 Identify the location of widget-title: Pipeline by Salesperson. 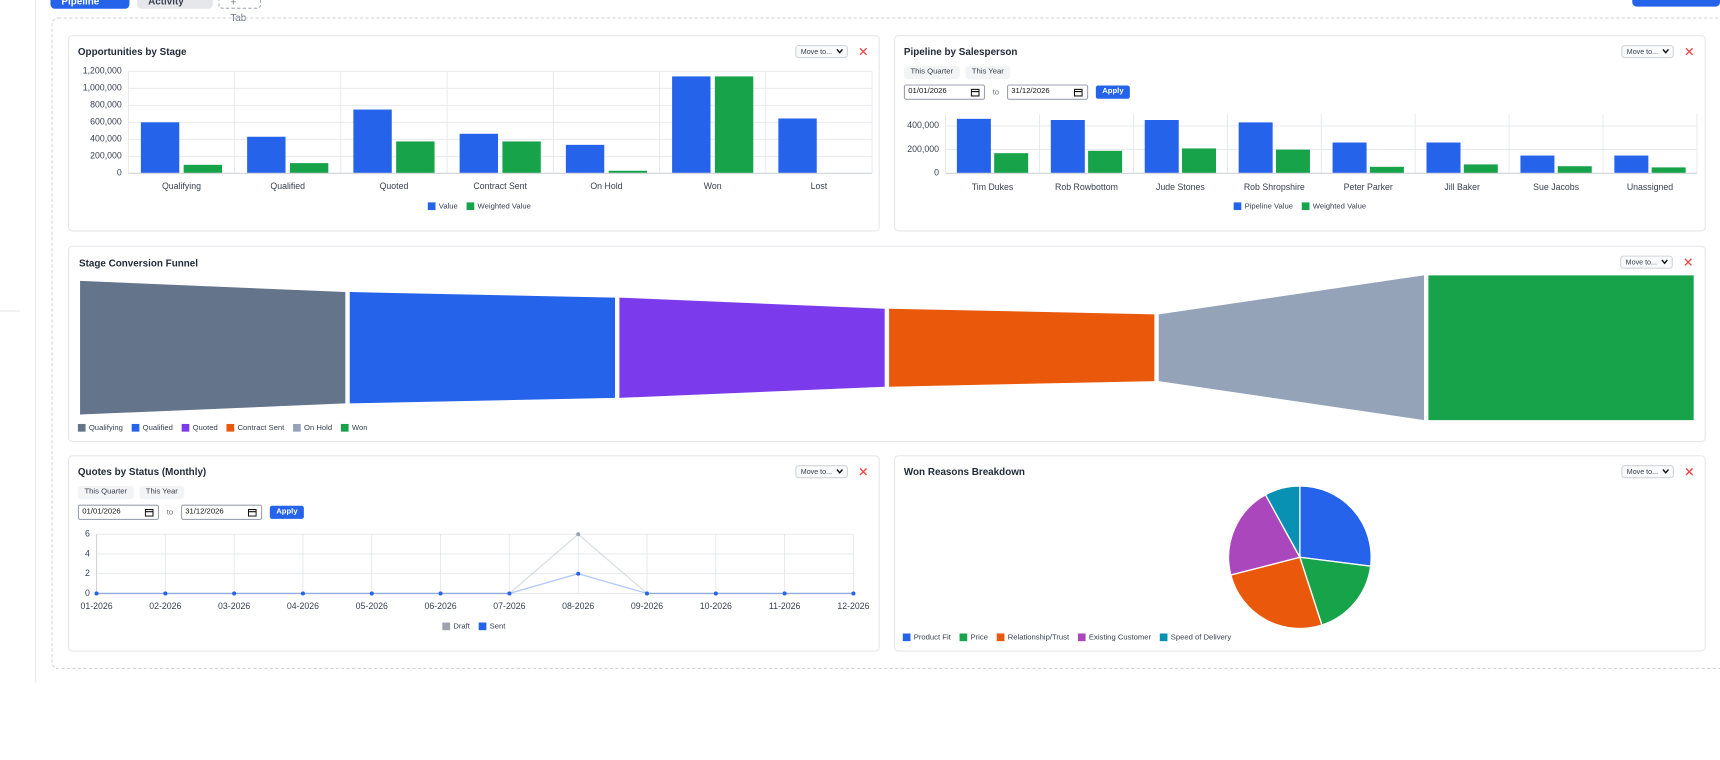
(960, 52).